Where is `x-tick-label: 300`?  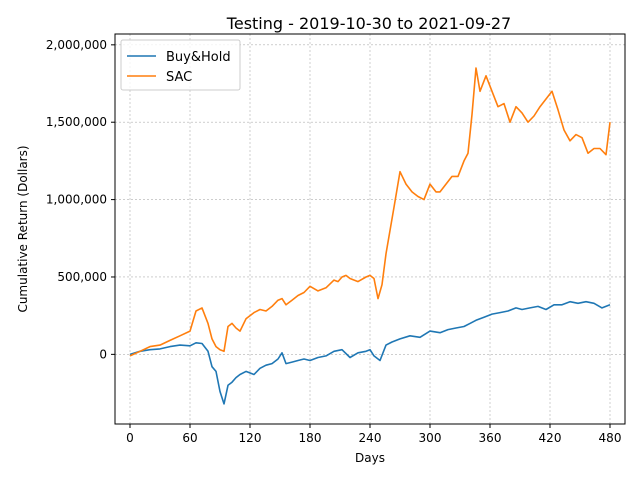
x-tick-label: 300 is located at coordinates (430, 438).